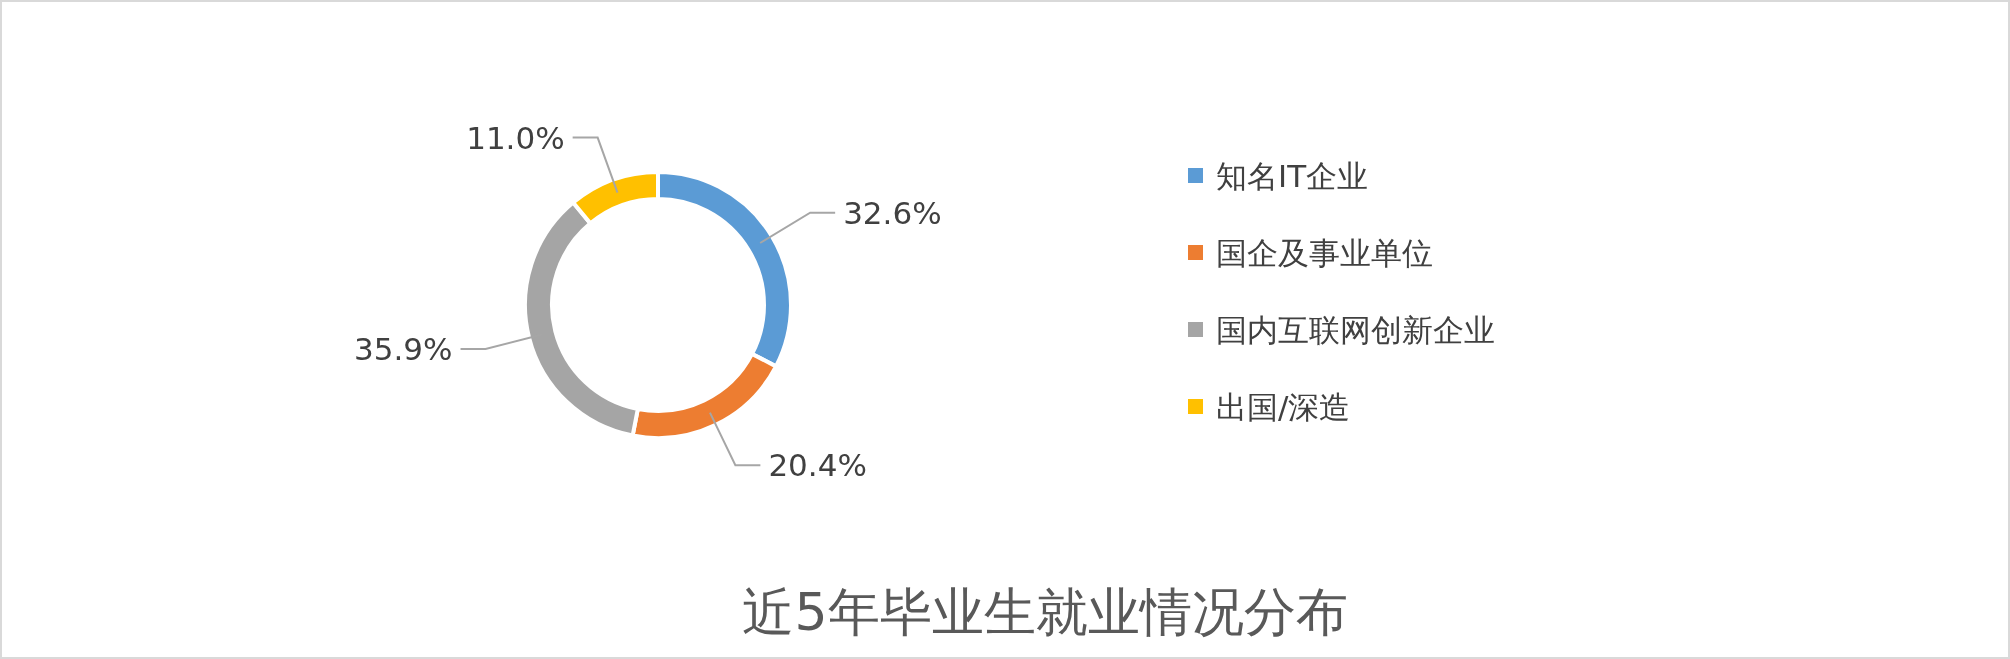 Image resolution: width=2010 pixels, height=659 pixels. What do you see at coordinates (403, 349) in the screenshot?
I see `data-label: 35.9%` at bounding box center [403, 349].